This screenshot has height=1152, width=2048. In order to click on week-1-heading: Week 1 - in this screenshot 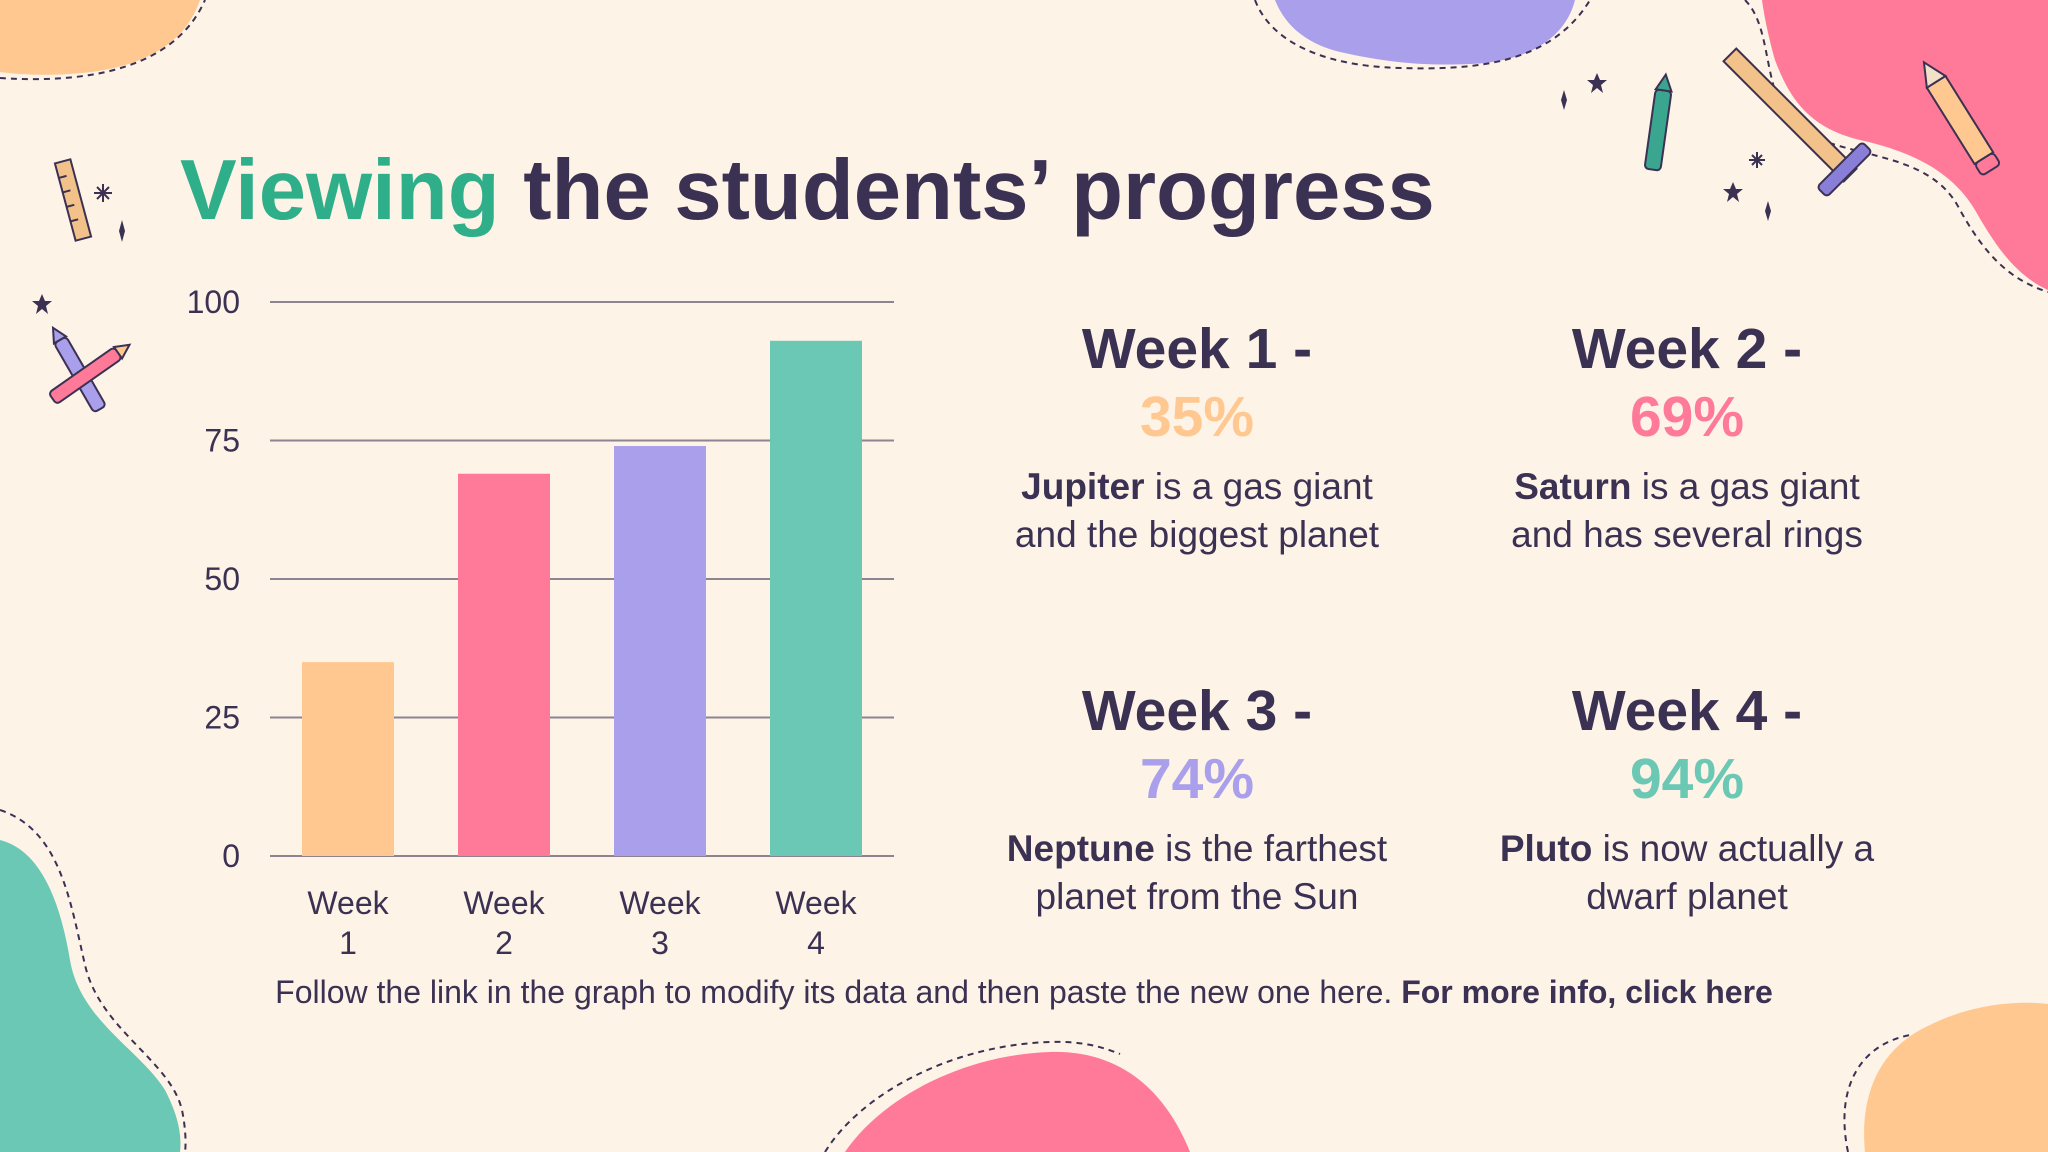, I will do `click(1197, 349)`.